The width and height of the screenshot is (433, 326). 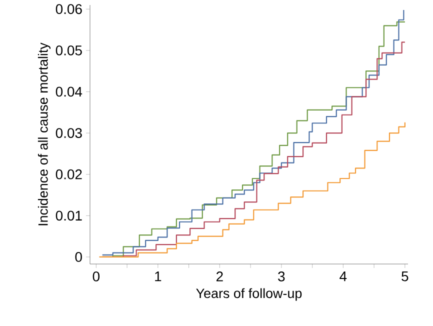 I want to click on x-tick-label: 1, so click(x=158, y=277).